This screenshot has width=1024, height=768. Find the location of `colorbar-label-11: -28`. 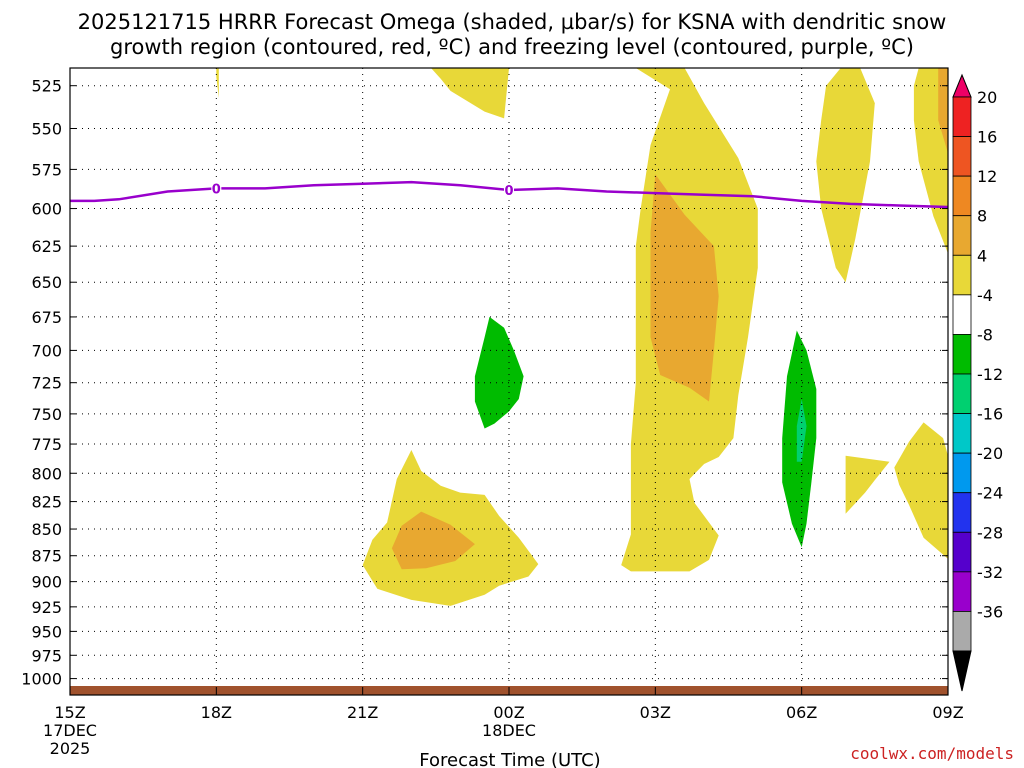

colorbar-label-11: -28 is located at coordinates (990, 532).